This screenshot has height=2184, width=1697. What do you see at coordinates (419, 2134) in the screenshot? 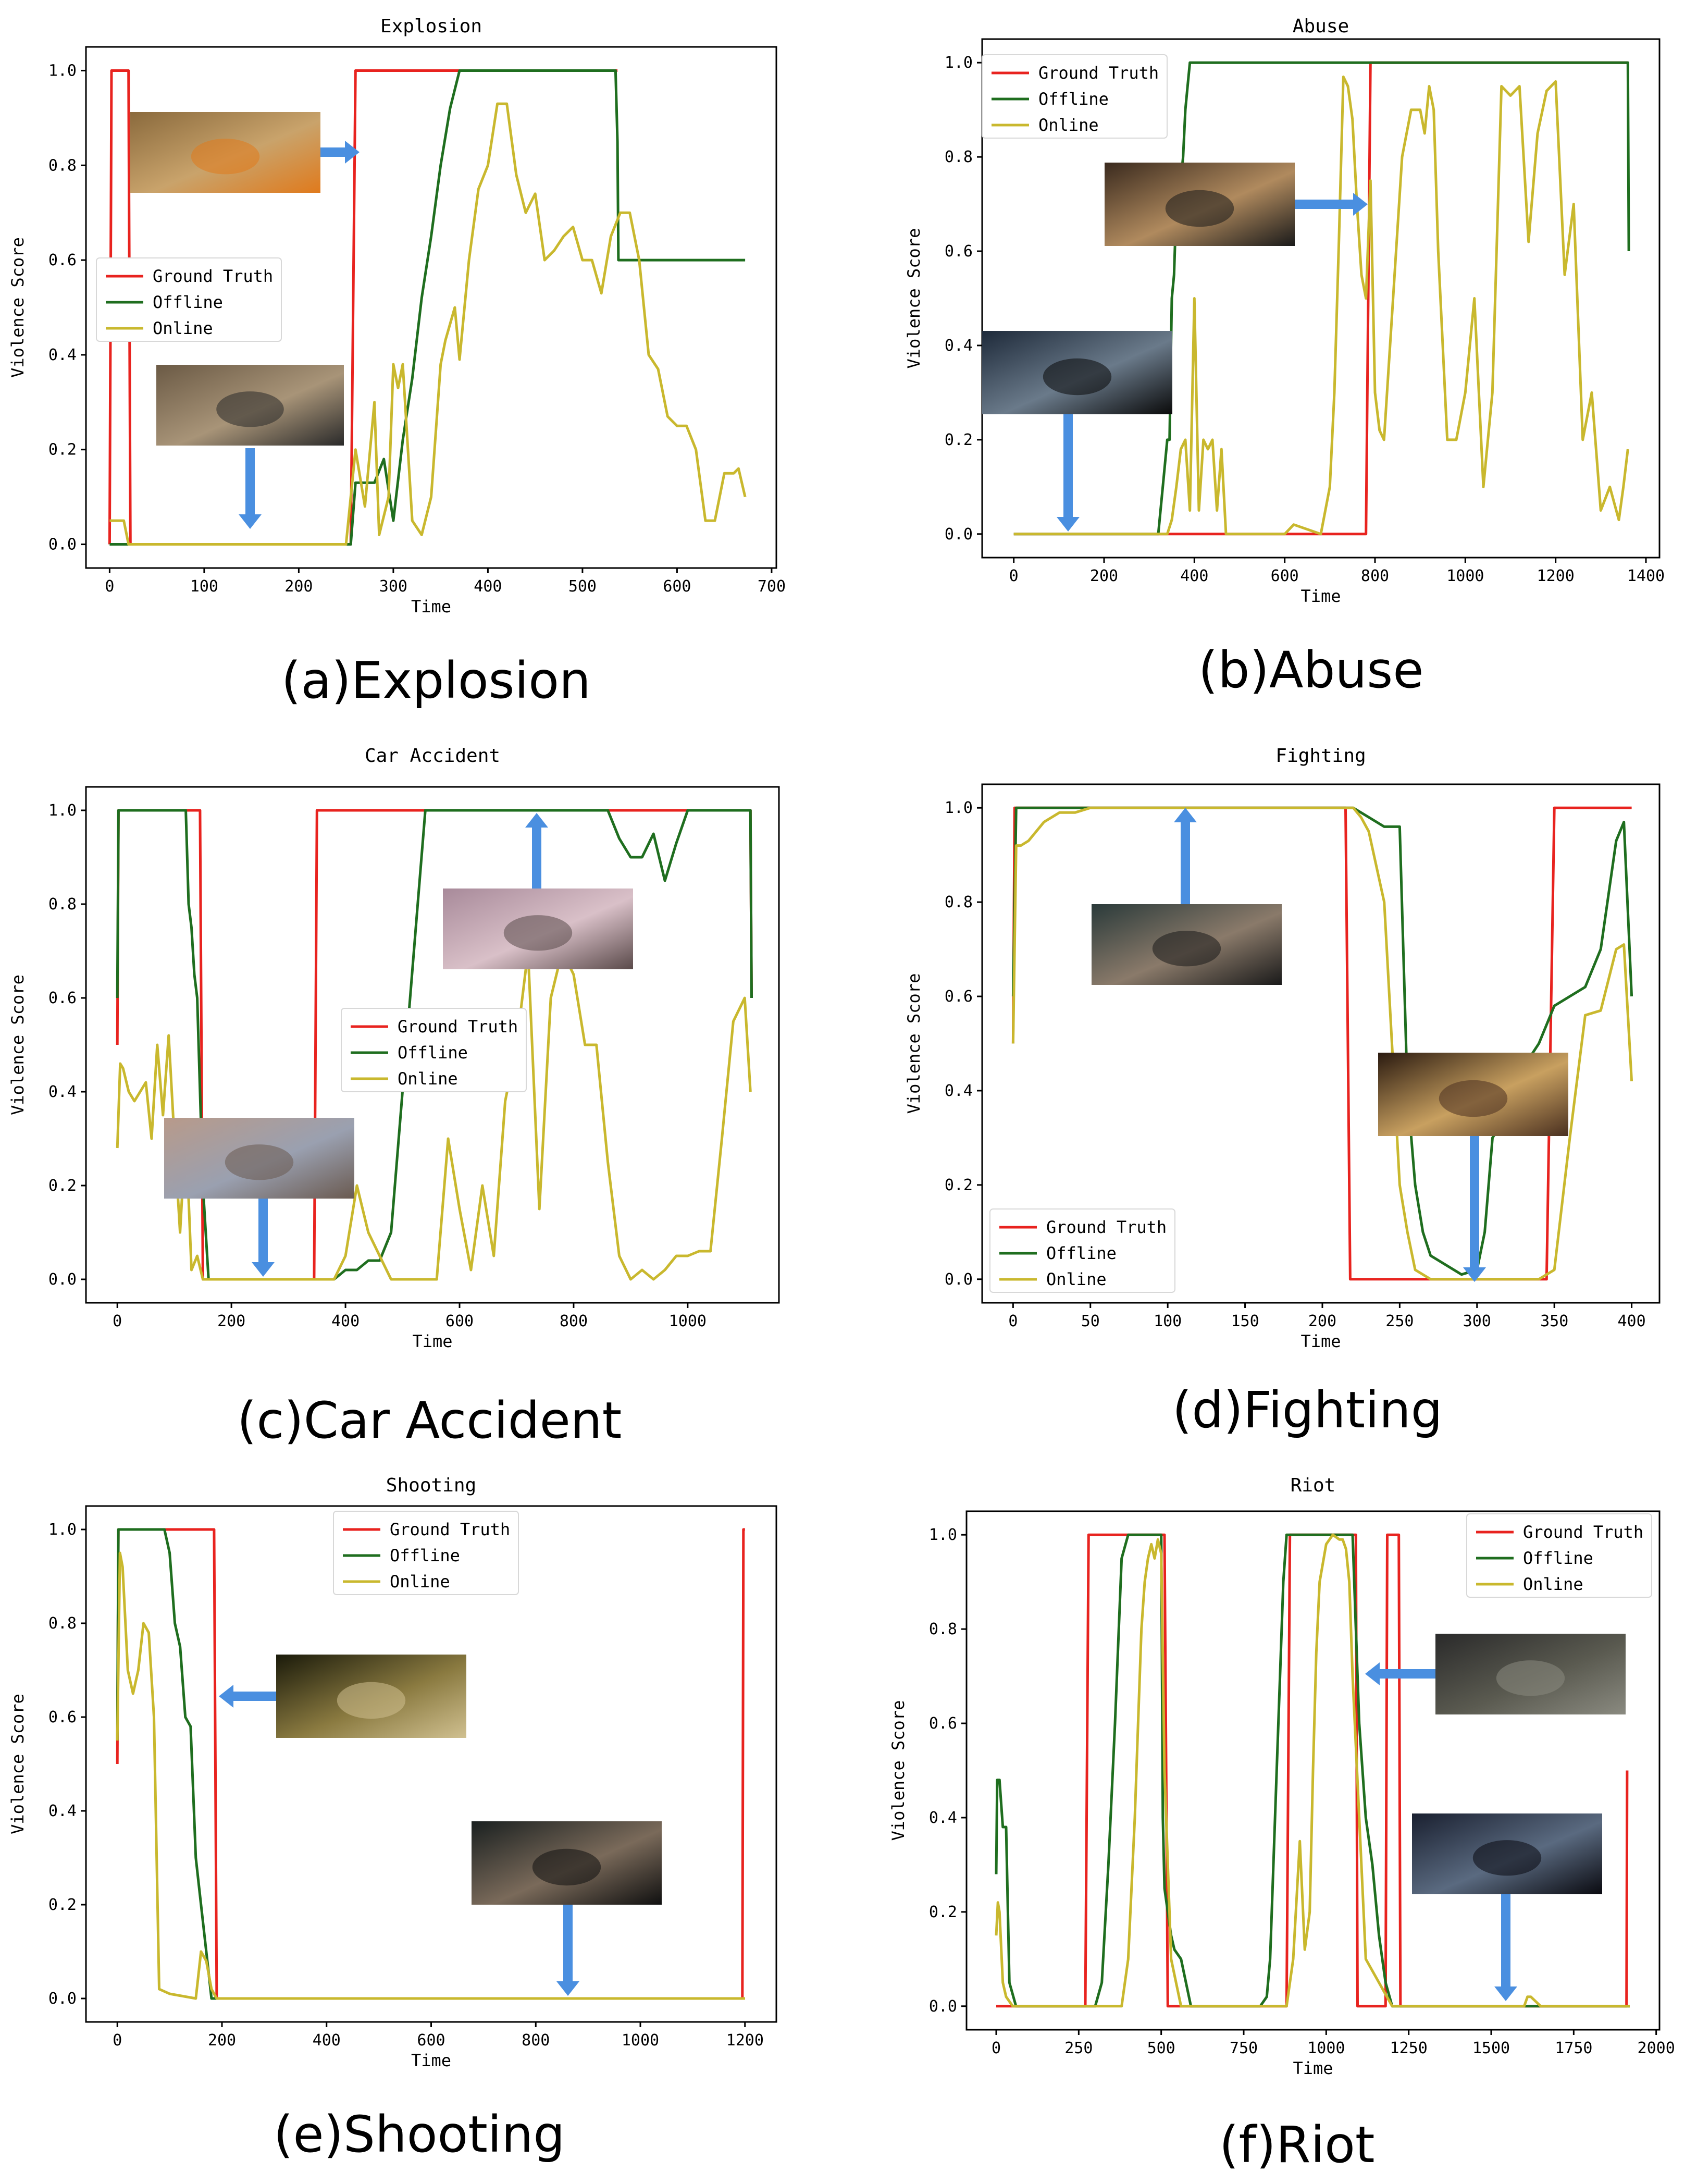
I see `caption-shooting: (e)Shooting` at bounding box center [419, 2134].